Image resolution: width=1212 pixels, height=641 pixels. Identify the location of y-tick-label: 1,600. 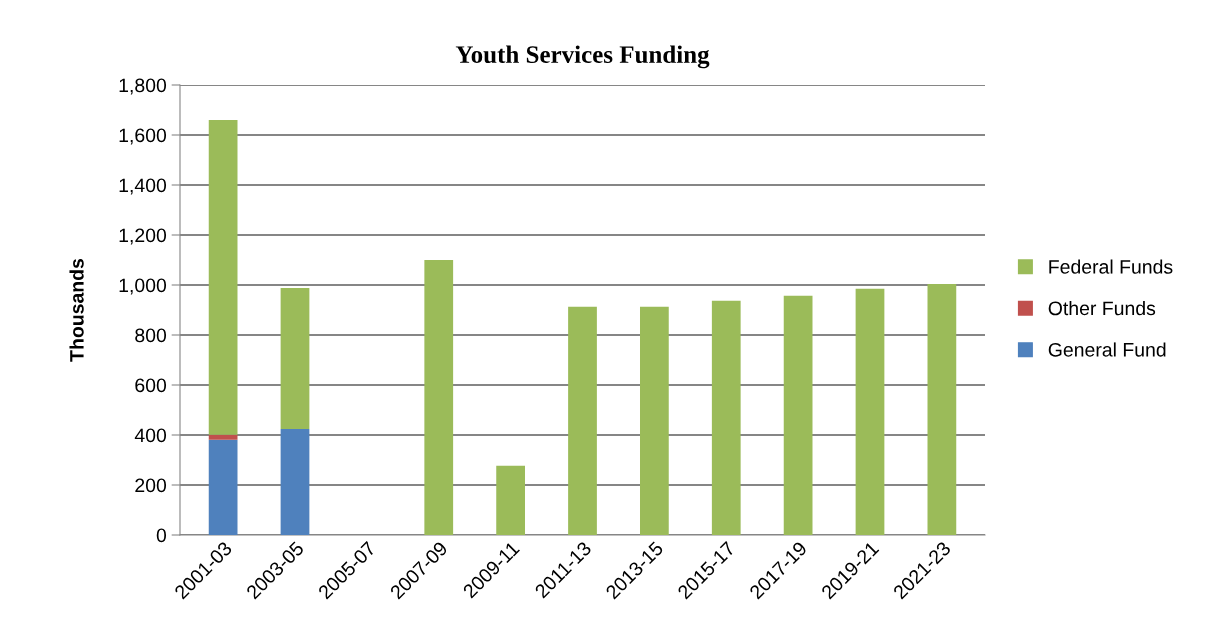
(143, 136).